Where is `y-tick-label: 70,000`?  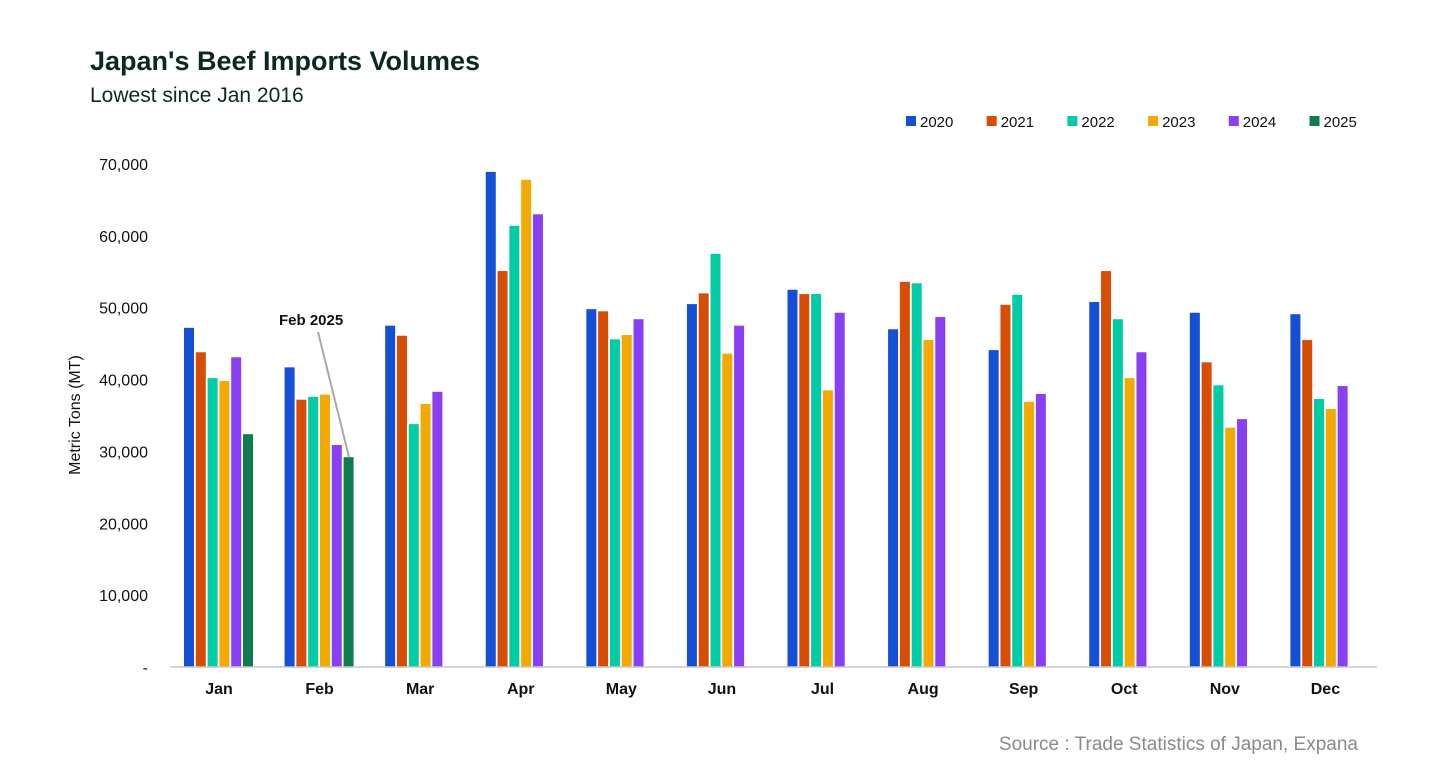 y-tick-label: 70,000 is located at coordinates (123, 165).